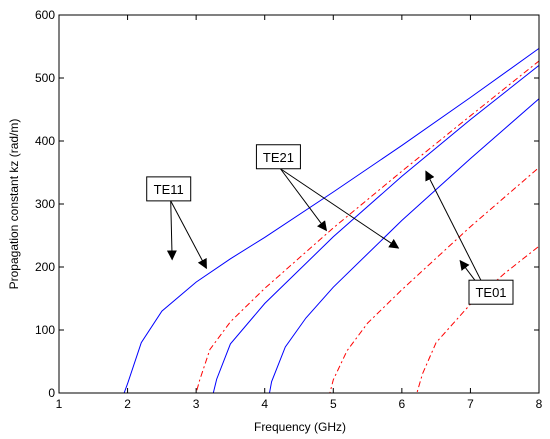 The width and height of the screenshot is (550, 439). Describe the element at coordinates (45, 78) in the screenshot. I see `y-tick-label: 500` at that location.